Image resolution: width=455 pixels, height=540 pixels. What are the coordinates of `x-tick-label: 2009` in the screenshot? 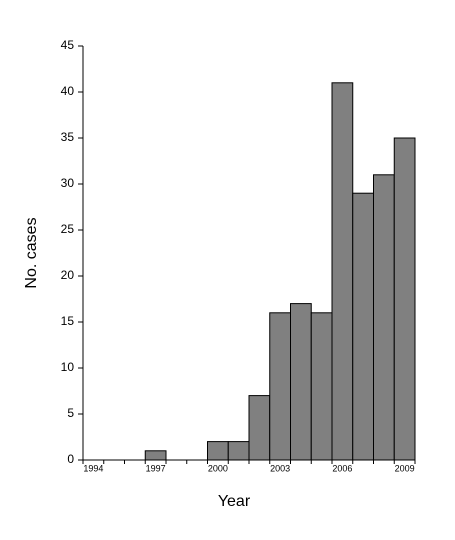 It's located at (405, 468).